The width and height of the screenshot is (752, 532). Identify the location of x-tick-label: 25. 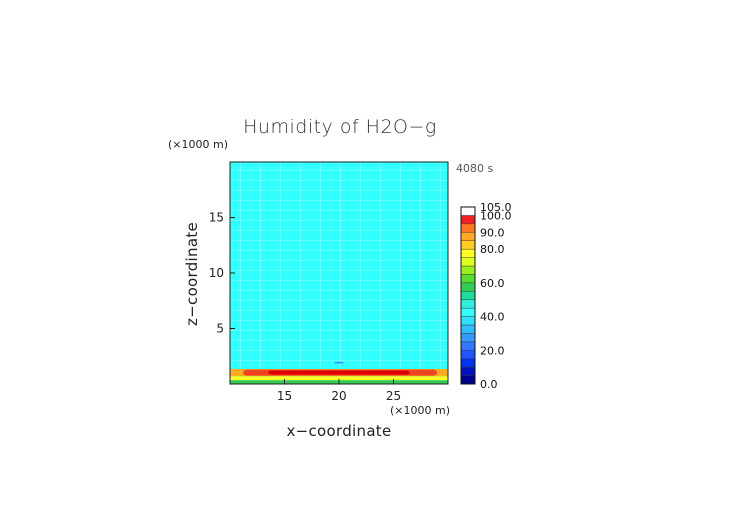
(393, 396).